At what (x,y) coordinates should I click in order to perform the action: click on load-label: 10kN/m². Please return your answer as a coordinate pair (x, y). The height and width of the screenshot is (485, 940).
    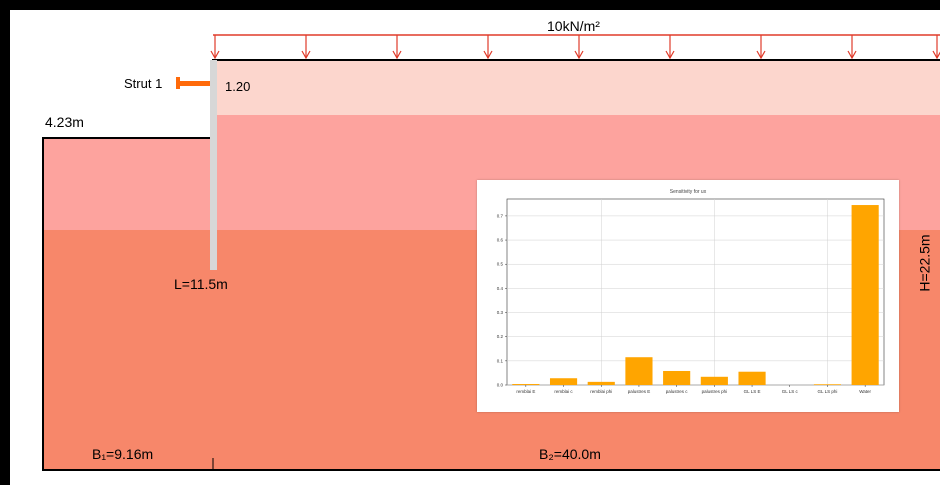
    Looking at the image, I should click on (573, 26).